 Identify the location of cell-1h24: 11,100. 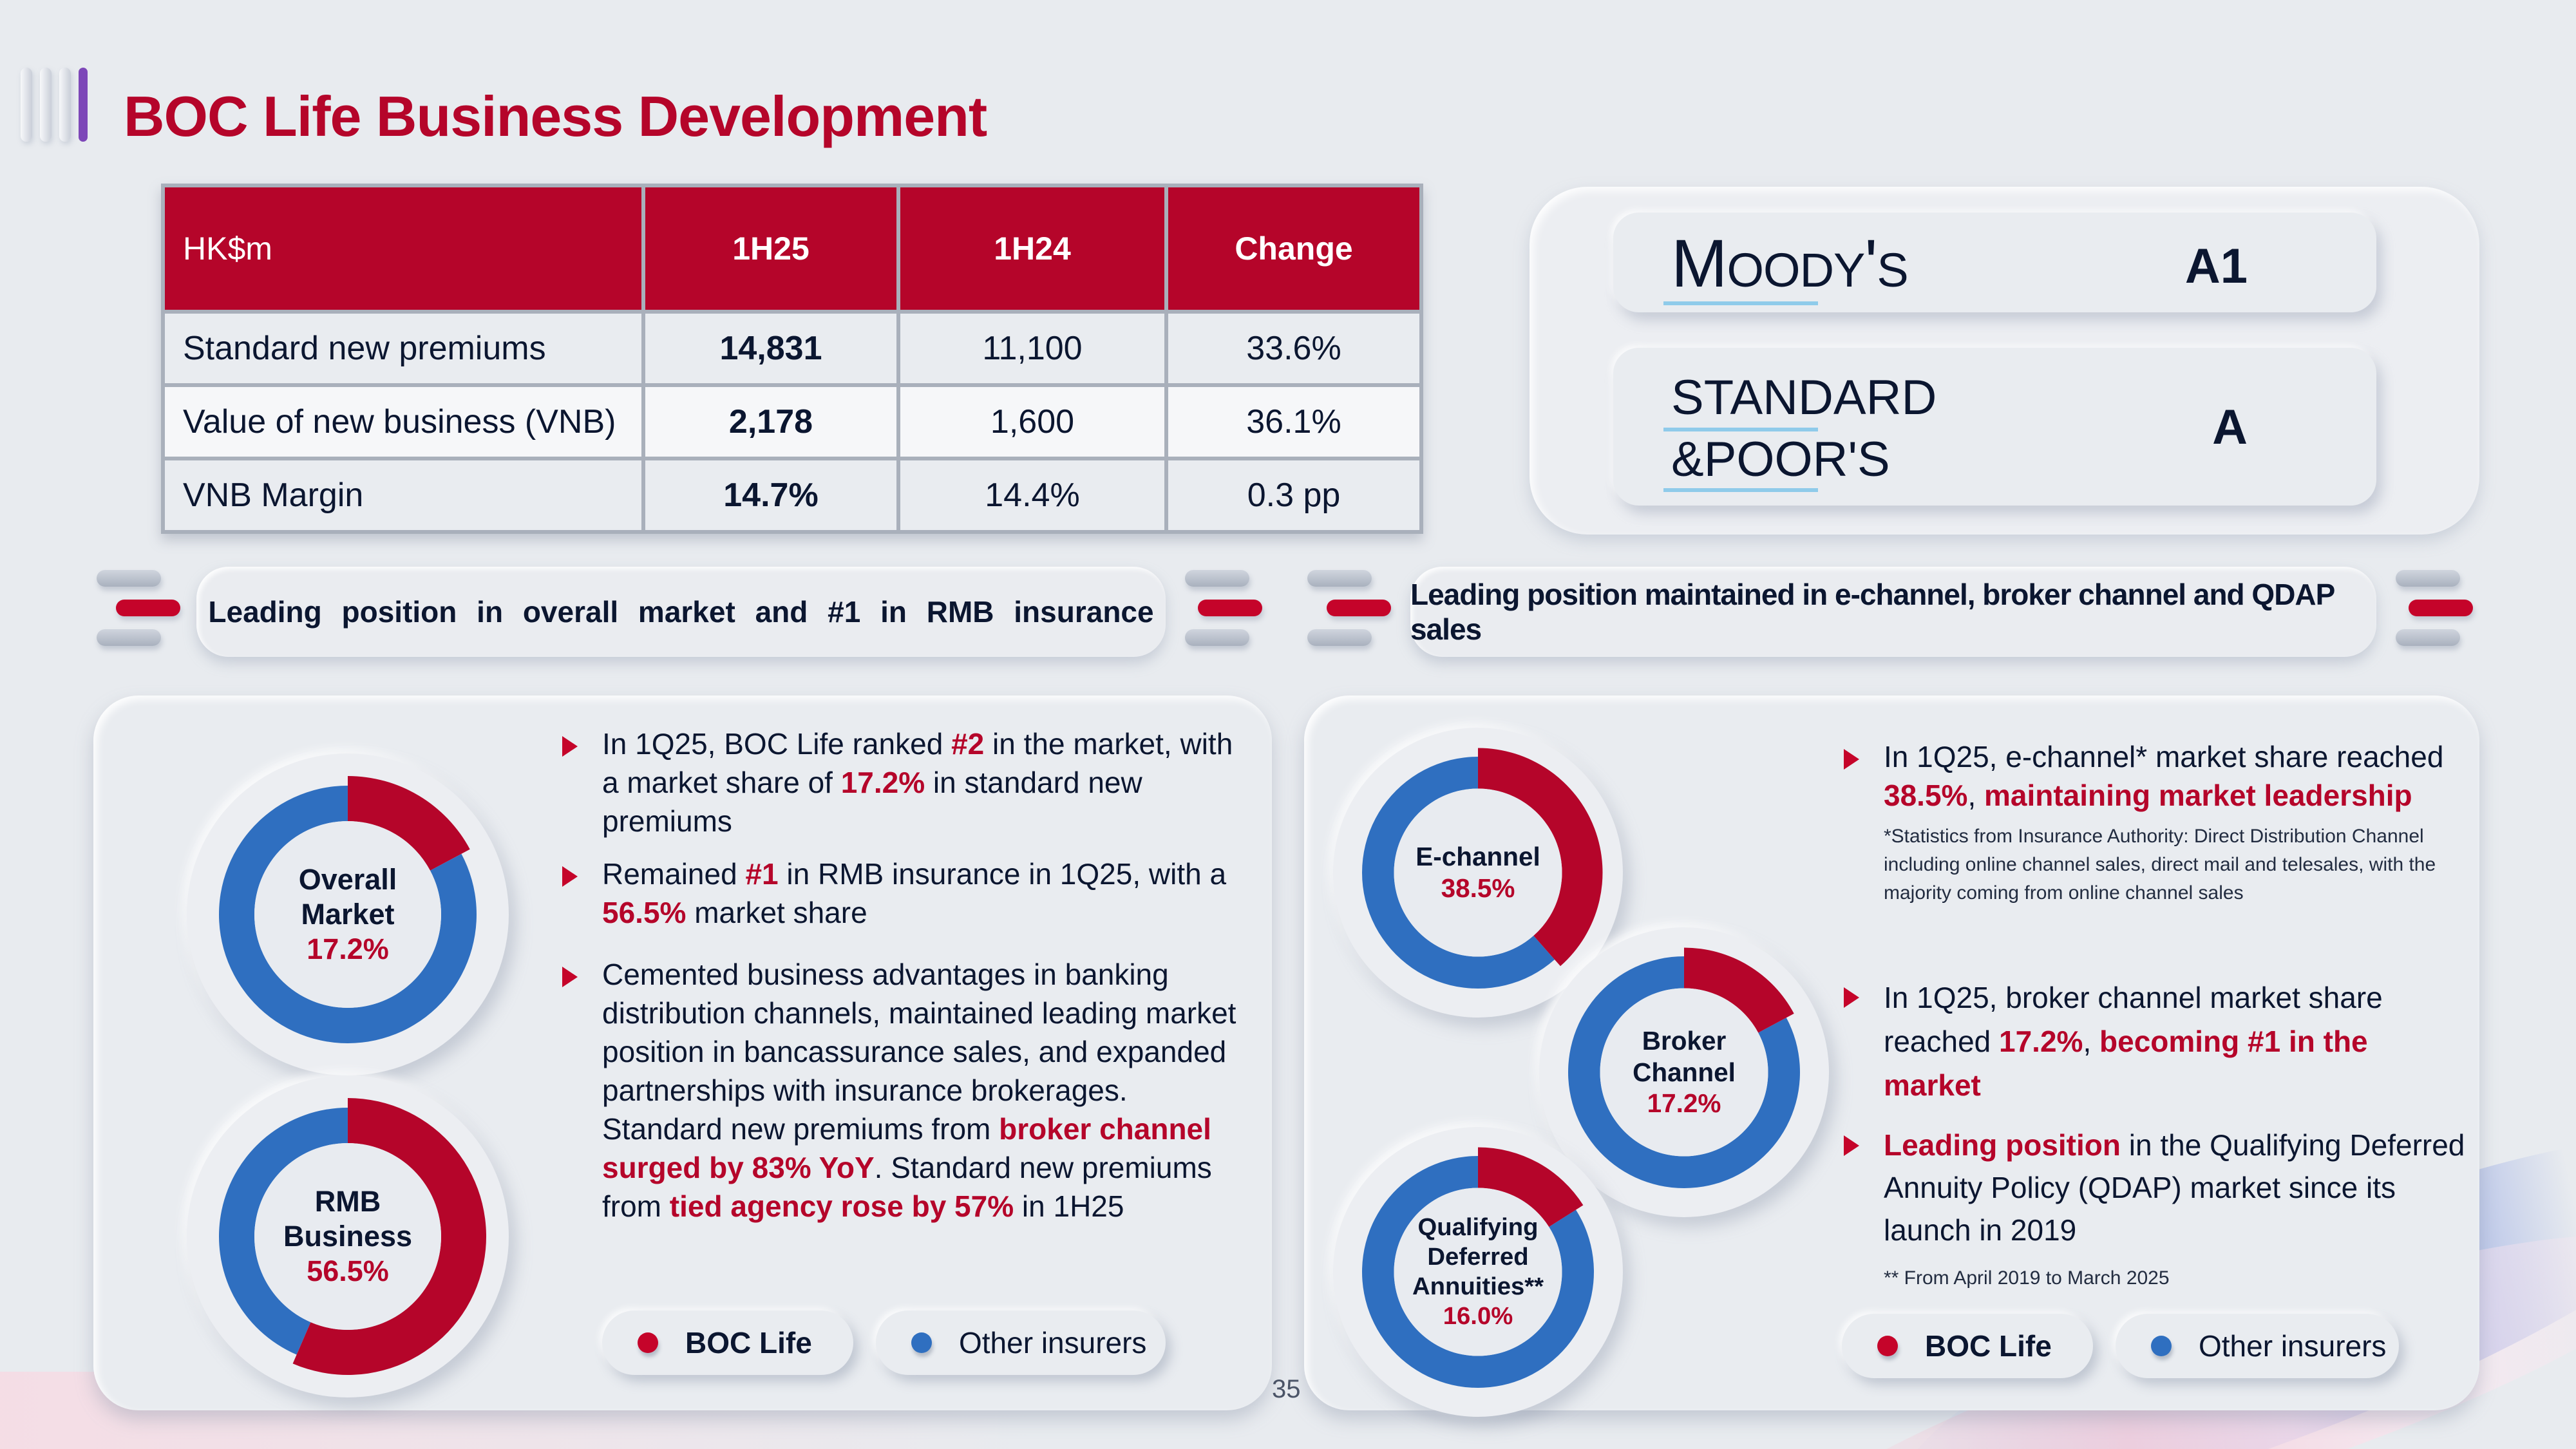
(1032, 349).